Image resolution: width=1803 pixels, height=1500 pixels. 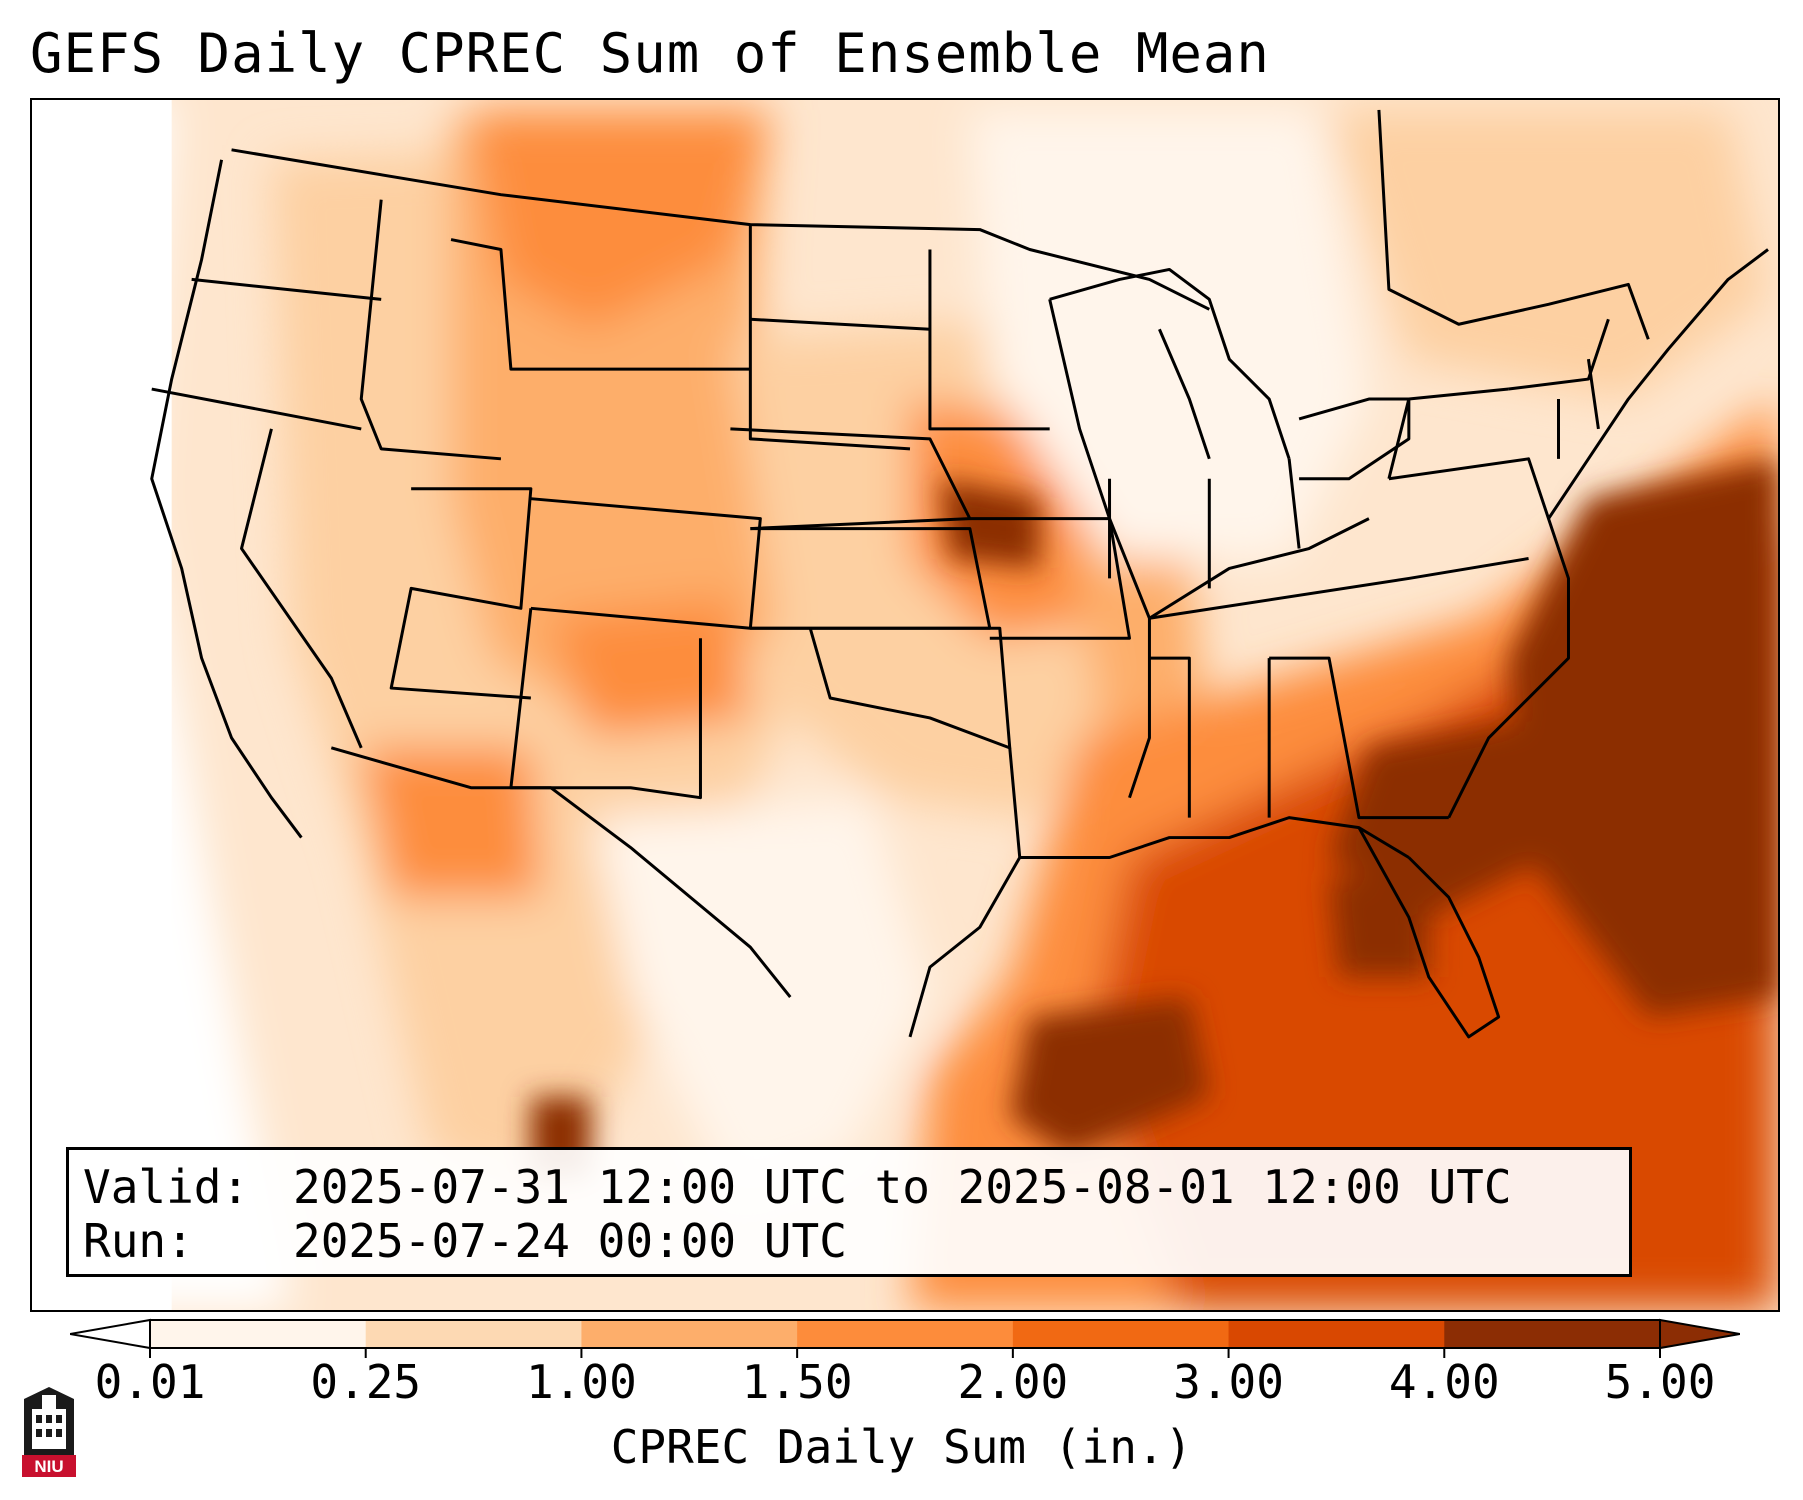 What do you see at coordinates (49, 1426) in the screenshot?
I see `niu-logo-windows` at bounding box center [49, 1426].